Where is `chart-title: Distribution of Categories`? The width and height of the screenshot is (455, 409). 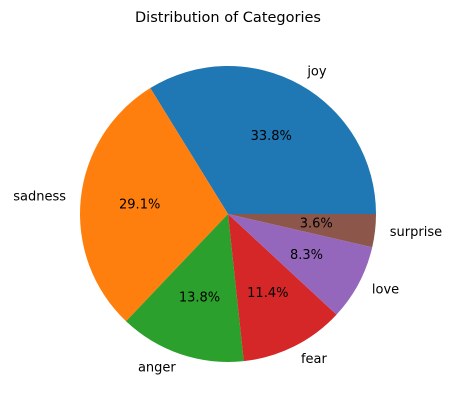 chart-title: Distribution of Categories is located at coordinates (228, 18).